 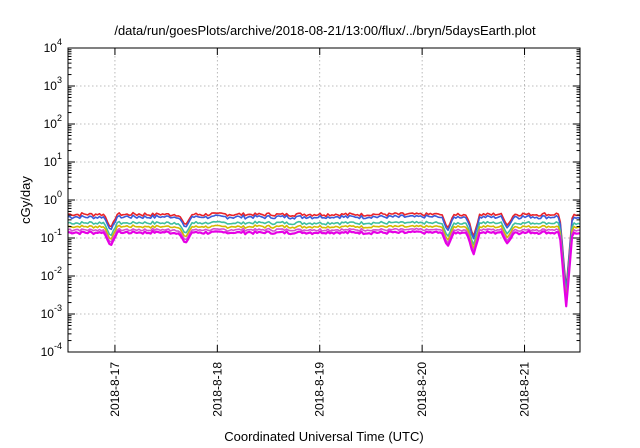 What do you see at coordinates (51, 274) in the screenshot?
I see `y-tick-label: 10⁻²` at bounding box center [51, 274].